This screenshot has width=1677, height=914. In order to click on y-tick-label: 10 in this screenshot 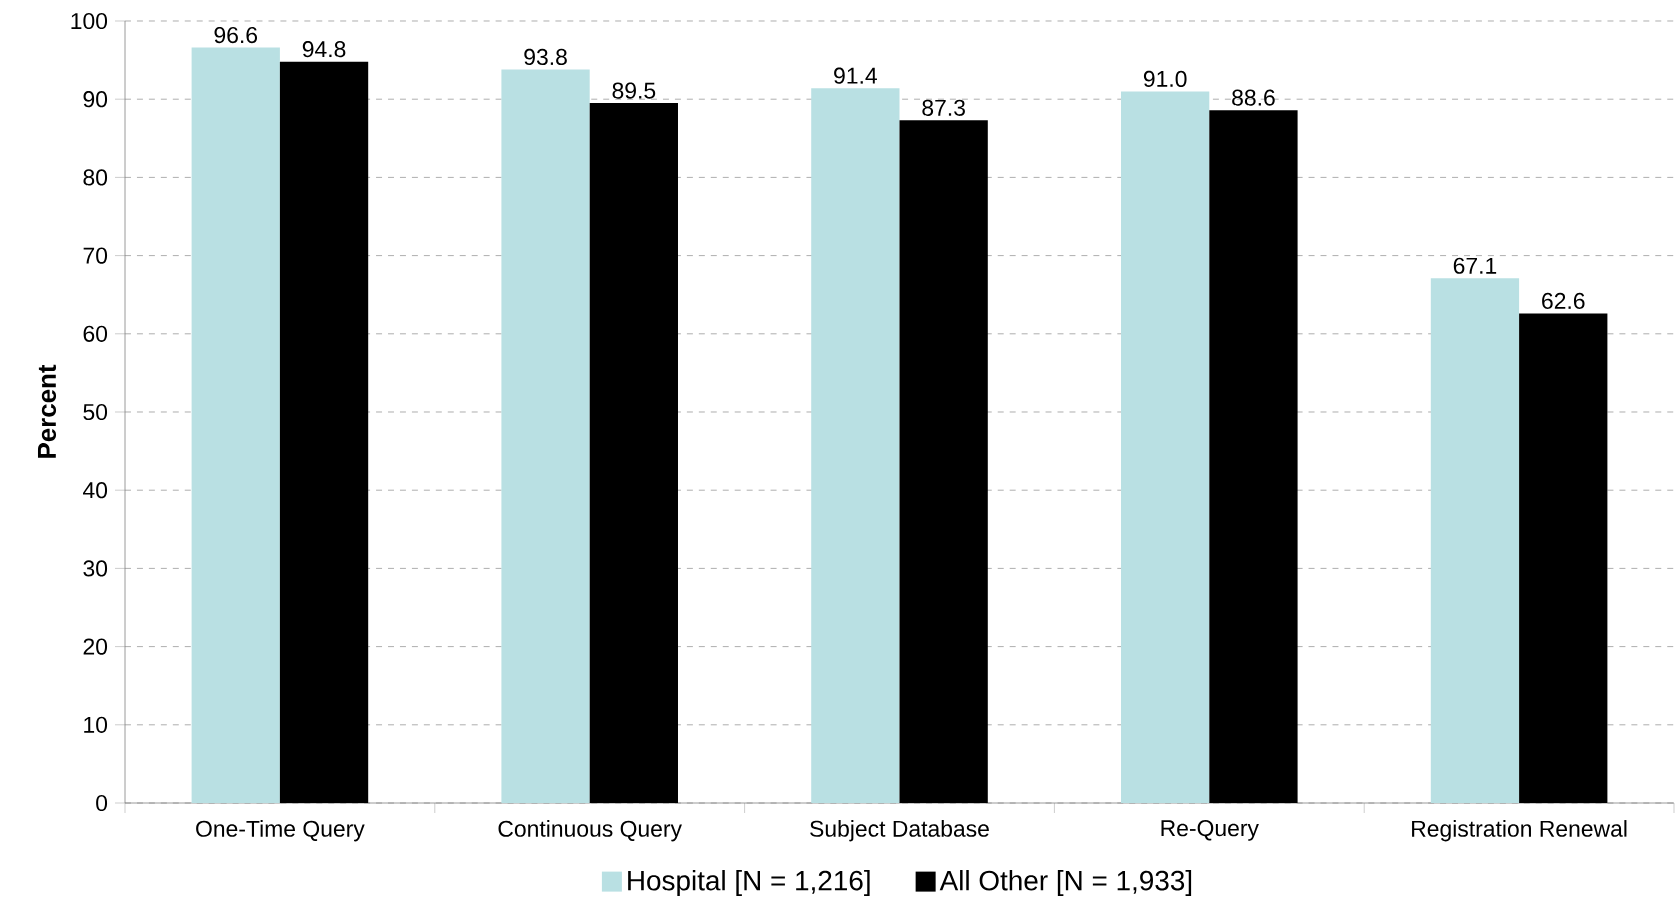, I will do `click(96, 724)`.